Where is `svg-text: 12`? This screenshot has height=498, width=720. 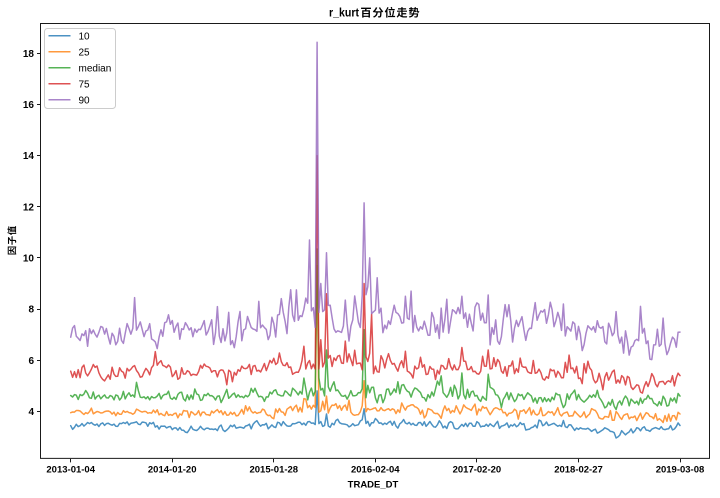
svg-text: 12 is located at coordinates (29, 207).